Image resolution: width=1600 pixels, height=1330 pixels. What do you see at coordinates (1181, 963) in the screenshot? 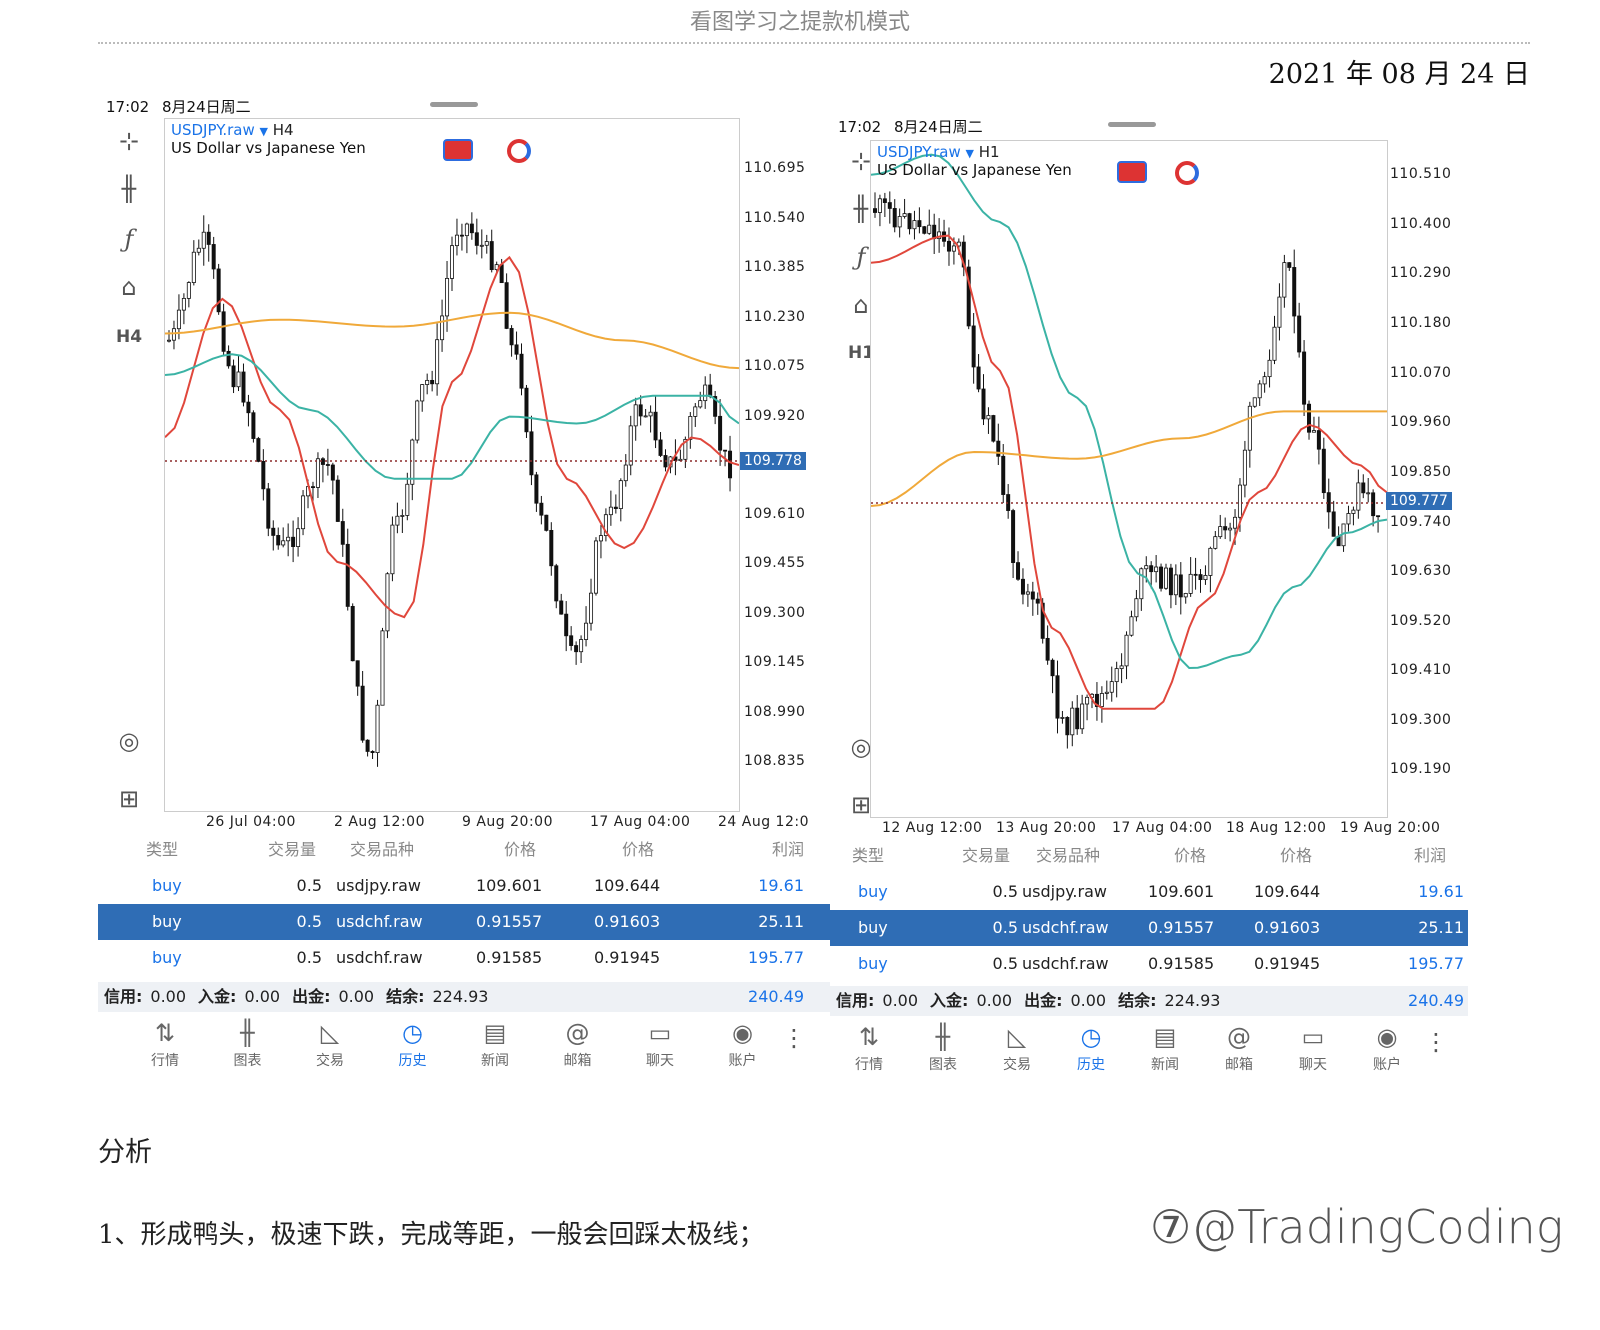
I see `cell-open: 0.91585` at bounding box center [1181, 963].